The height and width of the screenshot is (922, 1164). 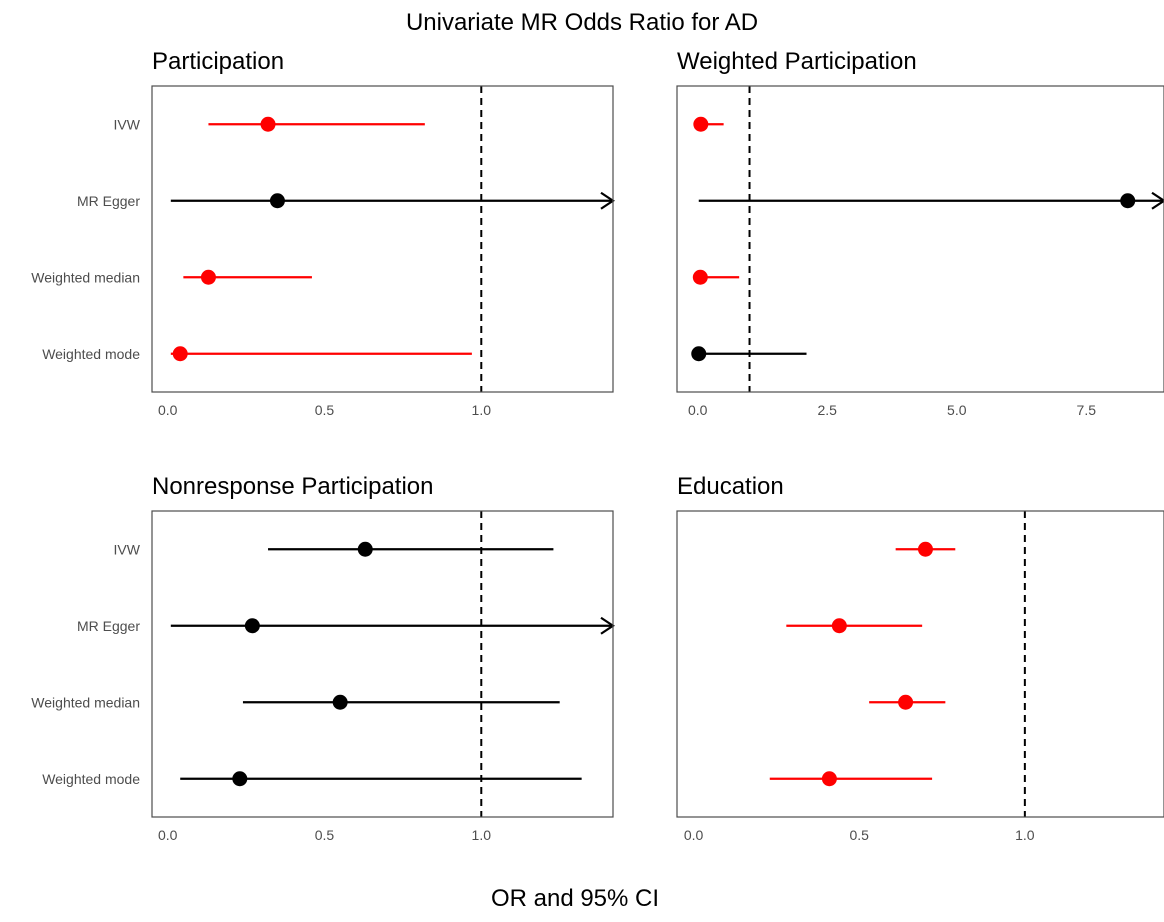 I want to click on x-axis-title: OR and 95% CI, so click(x=575, y=898).